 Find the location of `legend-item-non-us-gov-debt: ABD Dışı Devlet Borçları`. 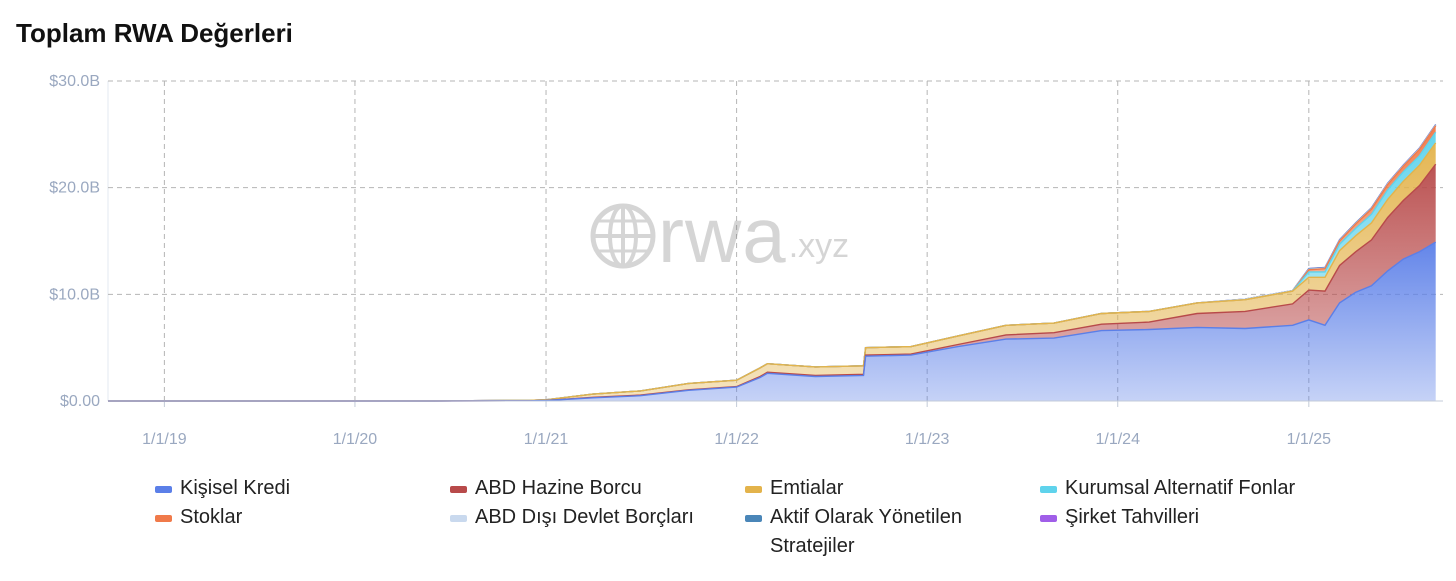

legend-item-non-us-gov-debt: ABD Dışı Devlet Borçları is located at coordinates (572, 517).